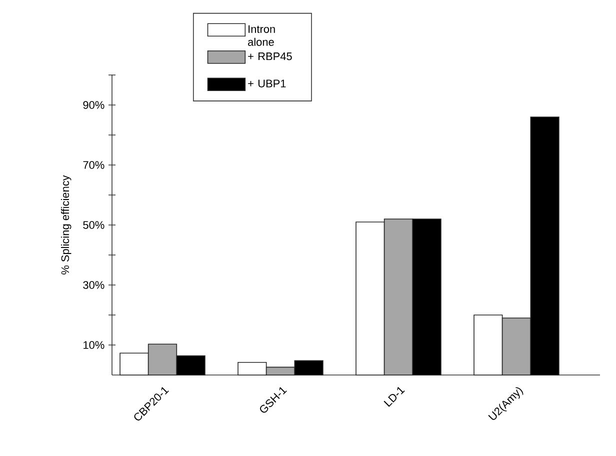 This screenshot has height=456, width=616. I want to click on y-tick-label: 90%, so click(93, 105).